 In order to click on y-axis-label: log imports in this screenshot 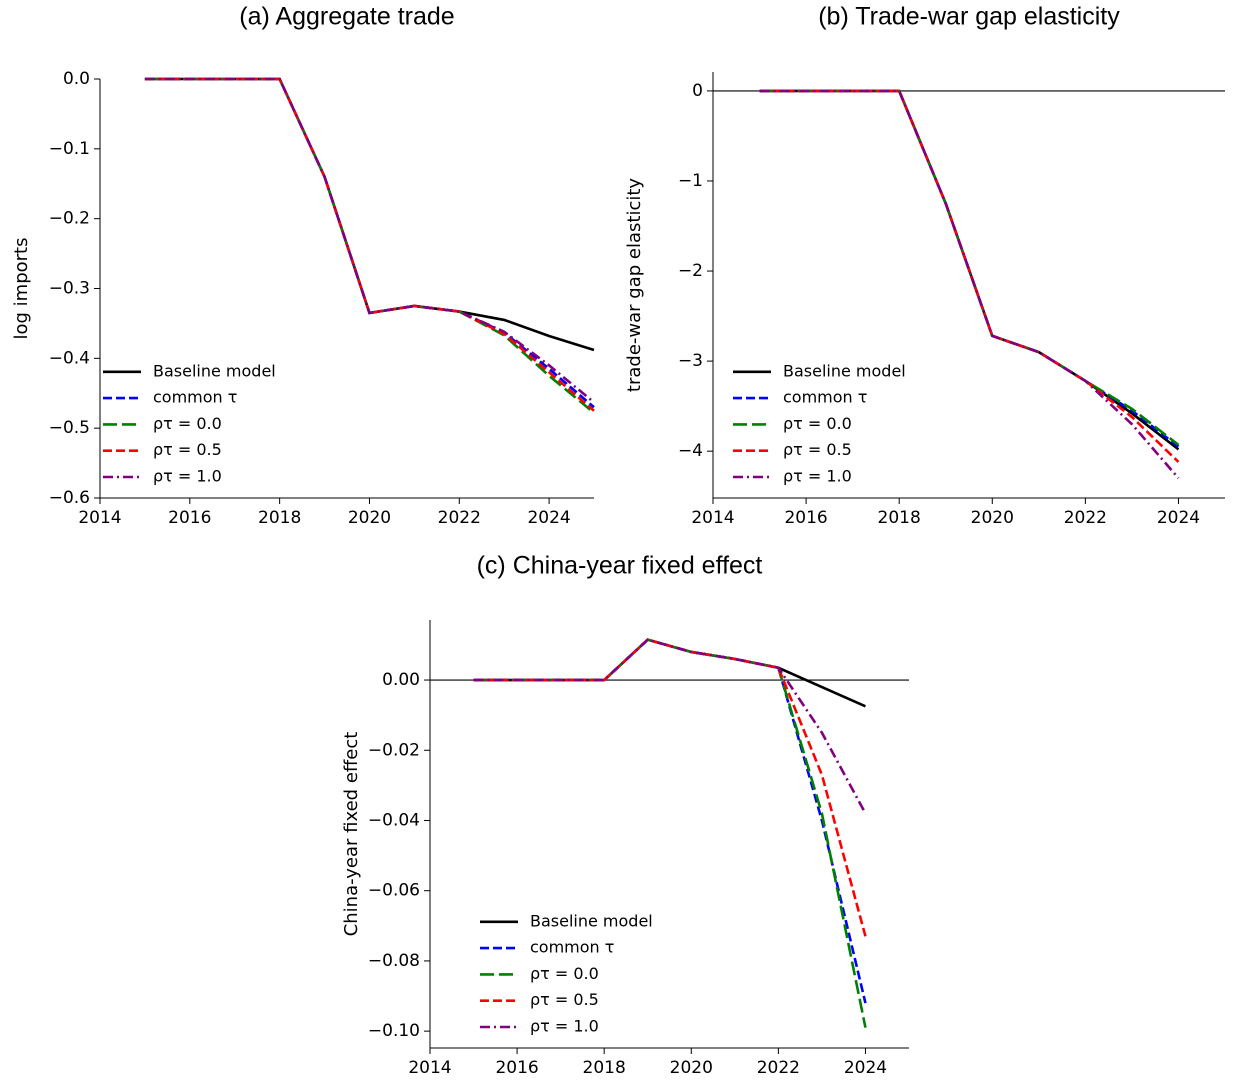, I will do `click(21, 289)`.